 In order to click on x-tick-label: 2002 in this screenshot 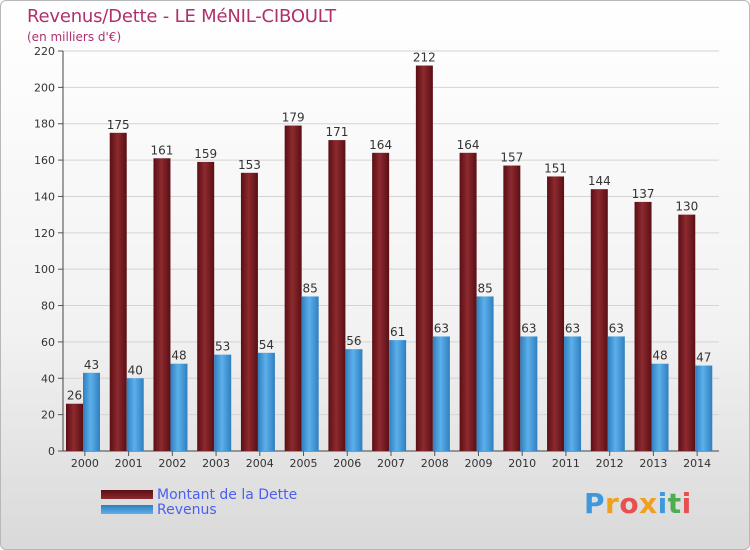, I will do `click(172, 463)`.